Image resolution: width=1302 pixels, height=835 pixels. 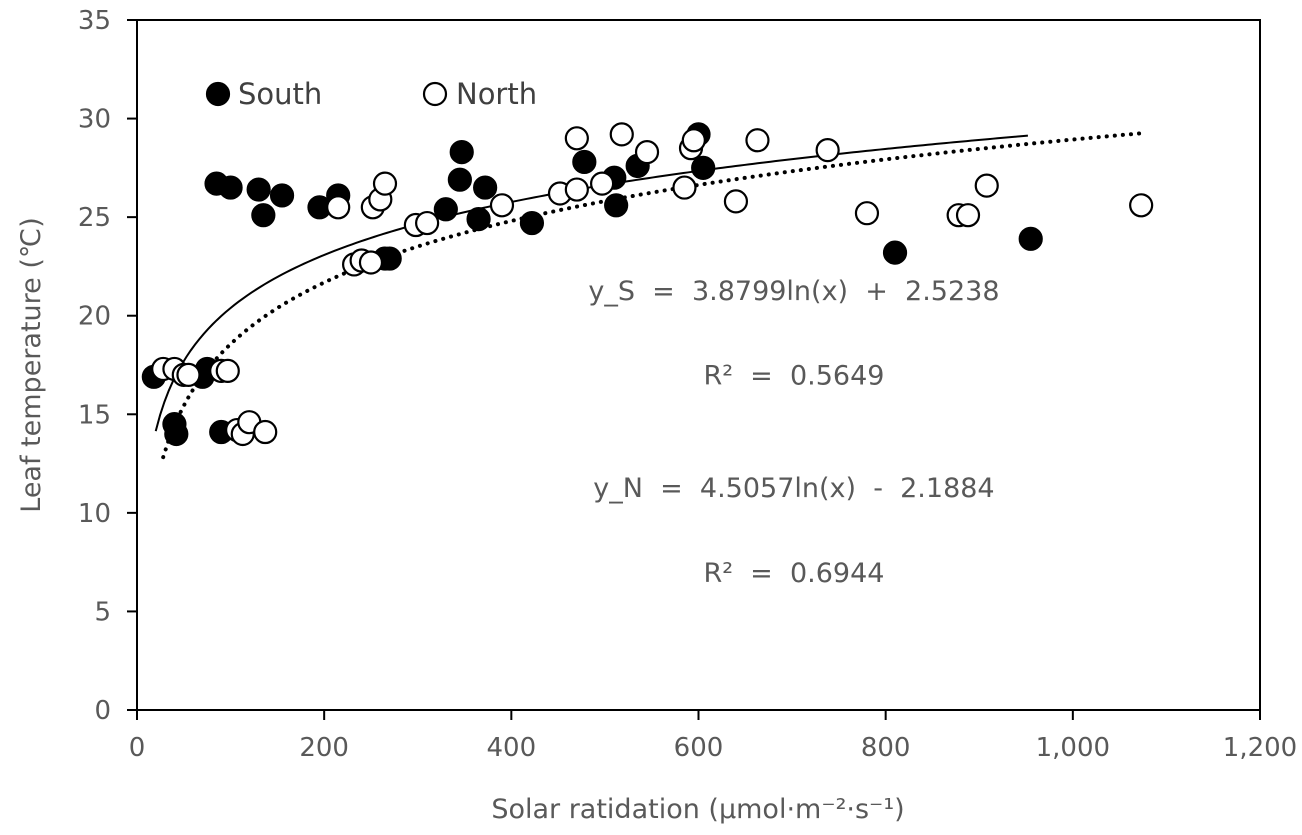 What do you see at coordinates (94, 120) in the screenshot?
I see `y-tick-label: 30` at bounding box center [94, 120].